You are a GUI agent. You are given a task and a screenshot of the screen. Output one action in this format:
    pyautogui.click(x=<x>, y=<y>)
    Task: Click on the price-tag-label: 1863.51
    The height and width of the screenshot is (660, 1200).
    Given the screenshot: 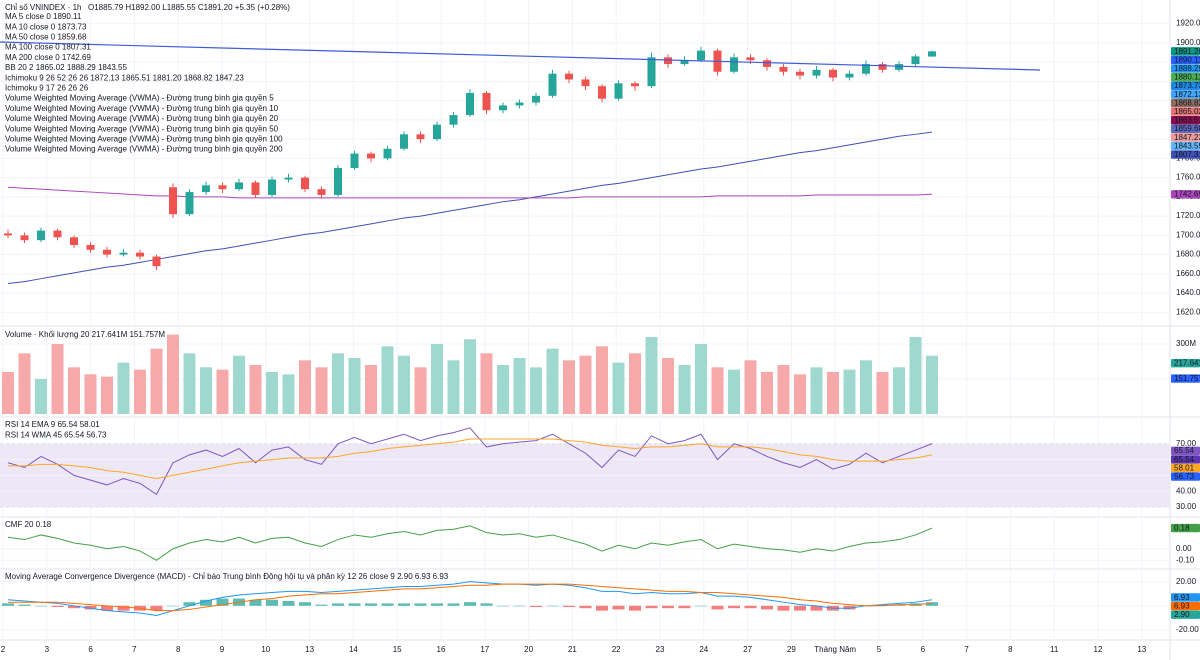 What is the action you would take?
    pyautogui.click(x=1187, y=120)
    